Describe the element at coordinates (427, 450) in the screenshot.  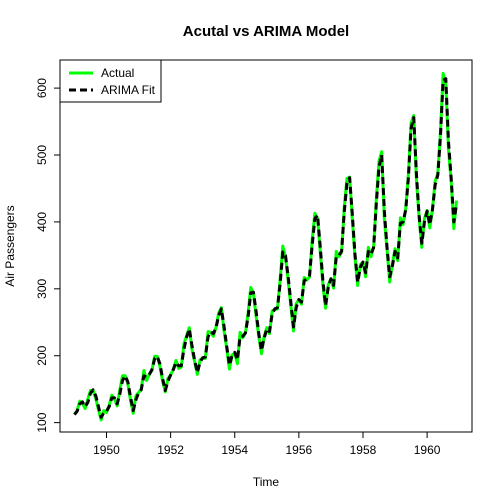
I see `x-tick-label: 1960` at that location.